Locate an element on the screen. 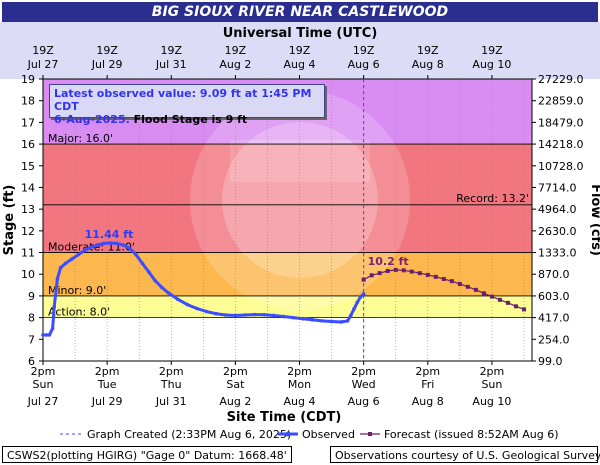 The image size is (600, 465). bottom-axis-title: Site Time (CDT) is located at coordinates (284, 417).